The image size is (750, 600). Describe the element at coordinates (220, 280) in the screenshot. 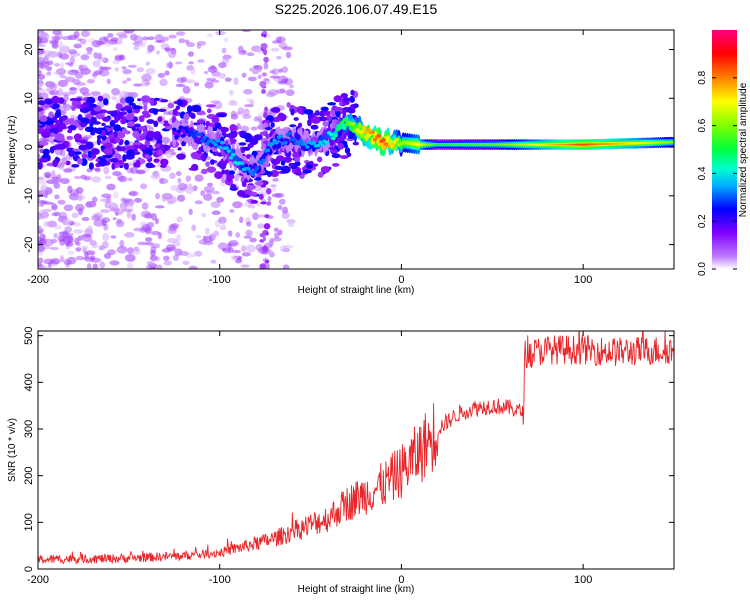

I see `spectrum-xtick-label: -100` at that location.